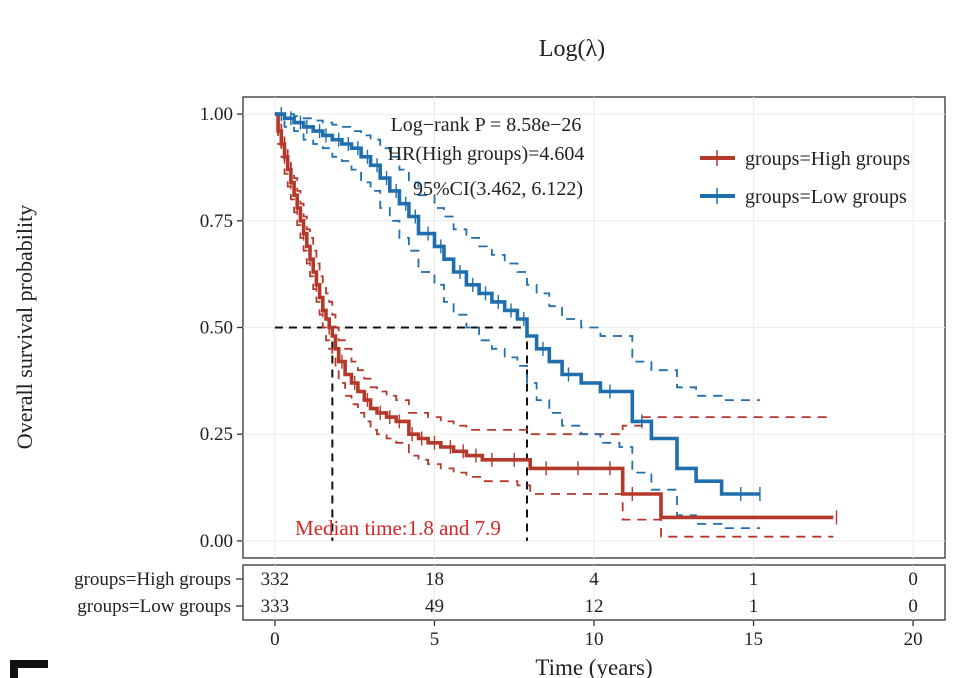 The height and width of the screenshot is (678, 963). I want to click on risk-value-high-0: 332, so click(275, 579).